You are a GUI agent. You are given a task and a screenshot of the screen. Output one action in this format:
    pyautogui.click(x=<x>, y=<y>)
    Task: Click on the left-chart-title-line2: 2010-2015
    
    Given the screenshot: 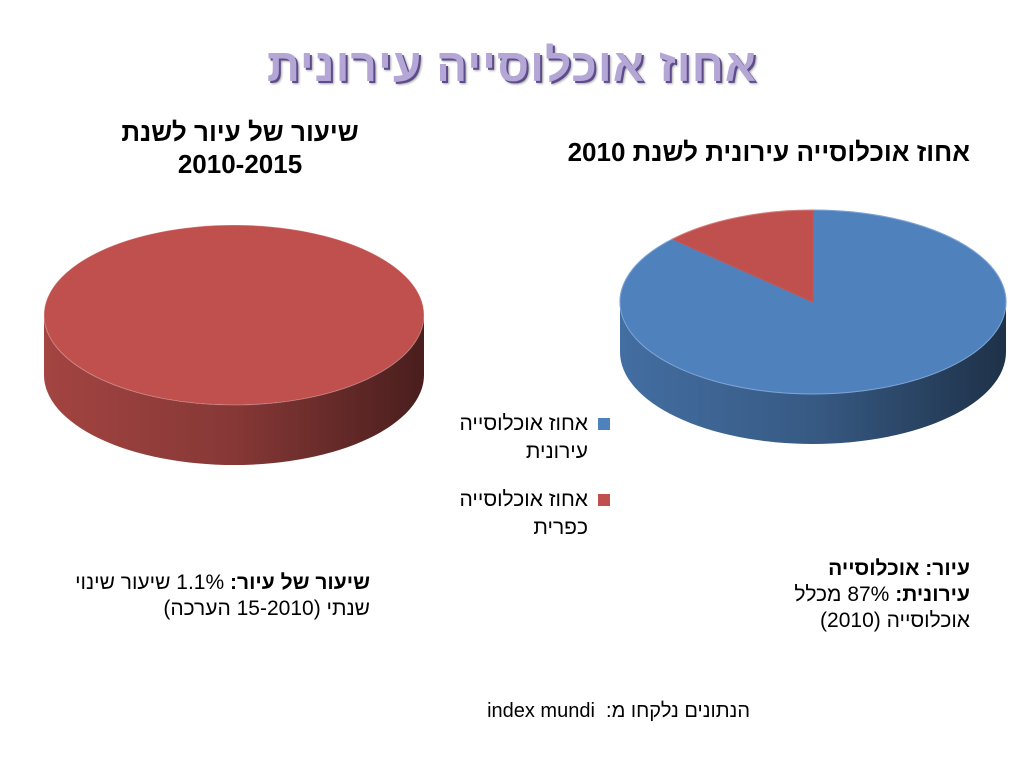 What is the action you would take?
    pyautogui.click(x=240, y=164)
    